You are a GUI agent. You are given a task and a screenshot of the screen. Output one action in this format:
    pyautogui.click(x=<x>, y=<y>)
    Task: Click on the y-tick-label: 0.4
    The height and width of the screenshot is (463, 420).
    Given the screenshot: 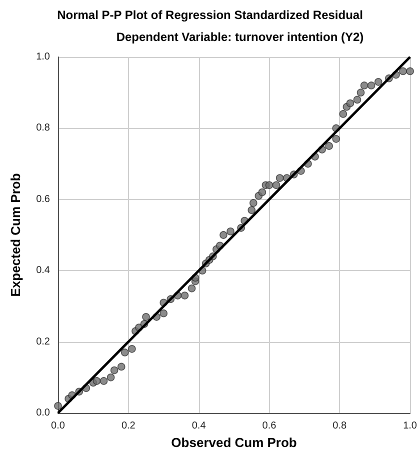 What is the action you would take?
    pyautogui.click(x=43, y=270)
    